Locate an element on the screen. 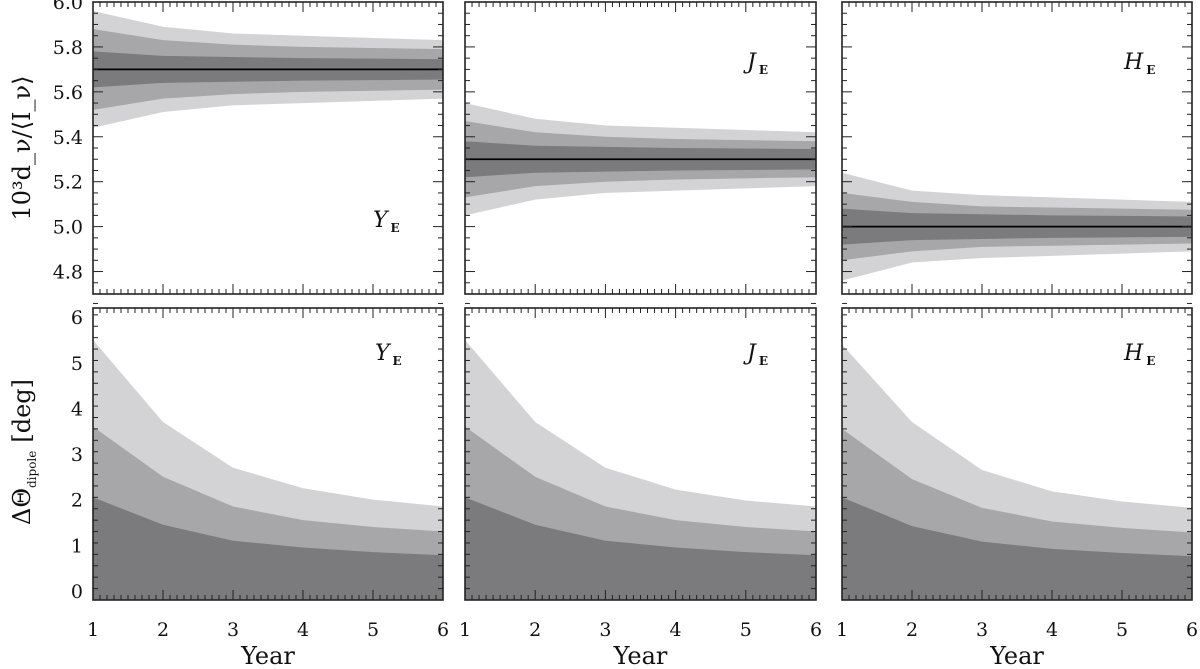  y-tick-label: 2 is located at coordinates (77, 501).